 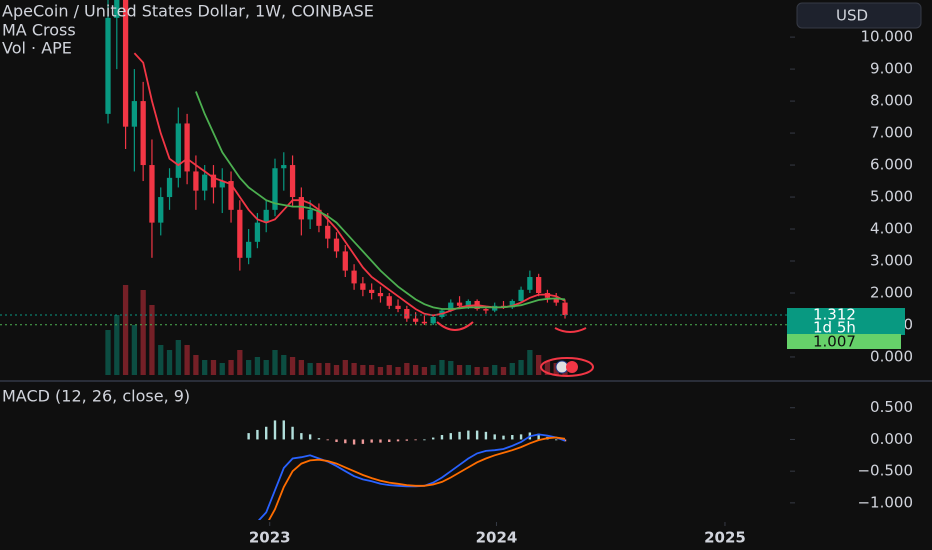 I want to click on y-tick-label: 7.000, so click(x=891, y=133).